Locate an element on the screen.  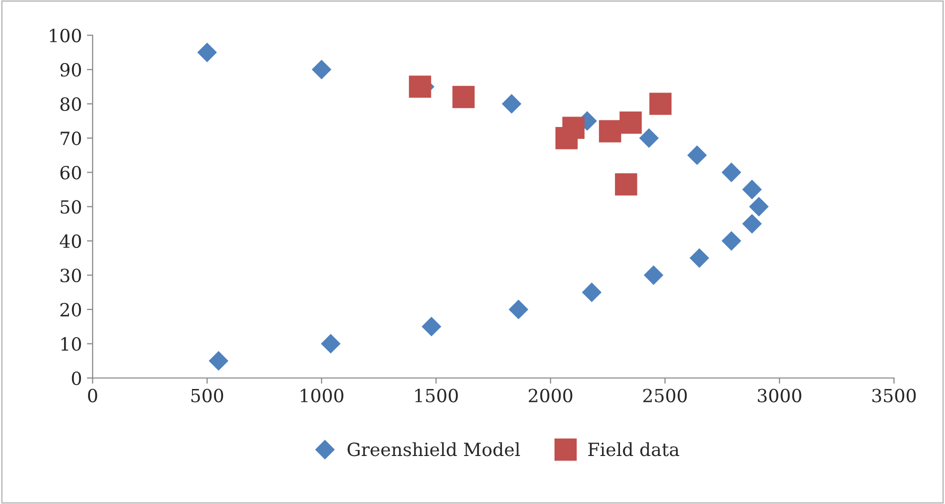
x-tick-label: 1500 is located at coordinates (436, 395).